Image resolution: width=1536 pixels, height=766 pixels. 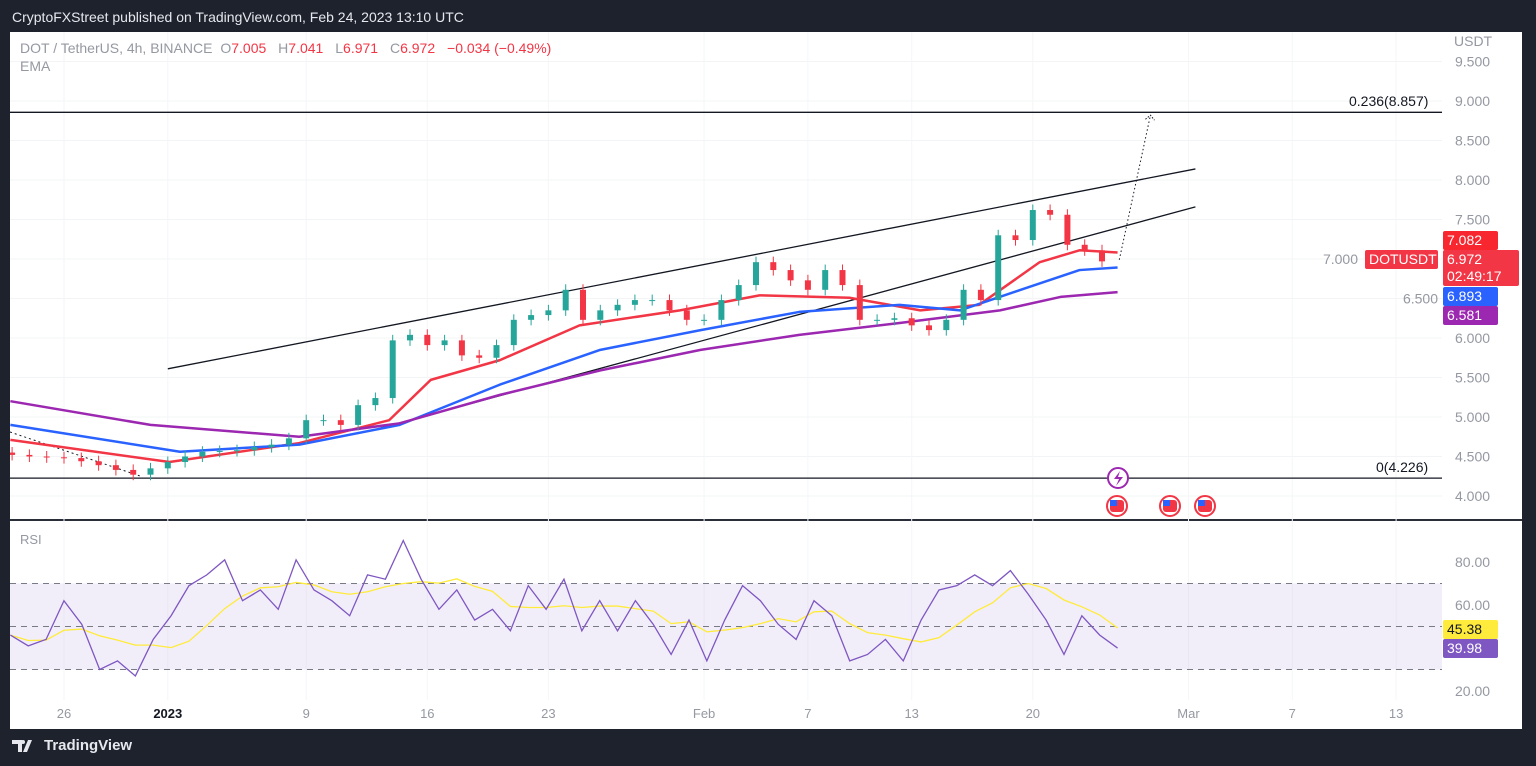 I want to click on last-price-badge: 6.972 02:49:17, so click(x=1481, y=268).